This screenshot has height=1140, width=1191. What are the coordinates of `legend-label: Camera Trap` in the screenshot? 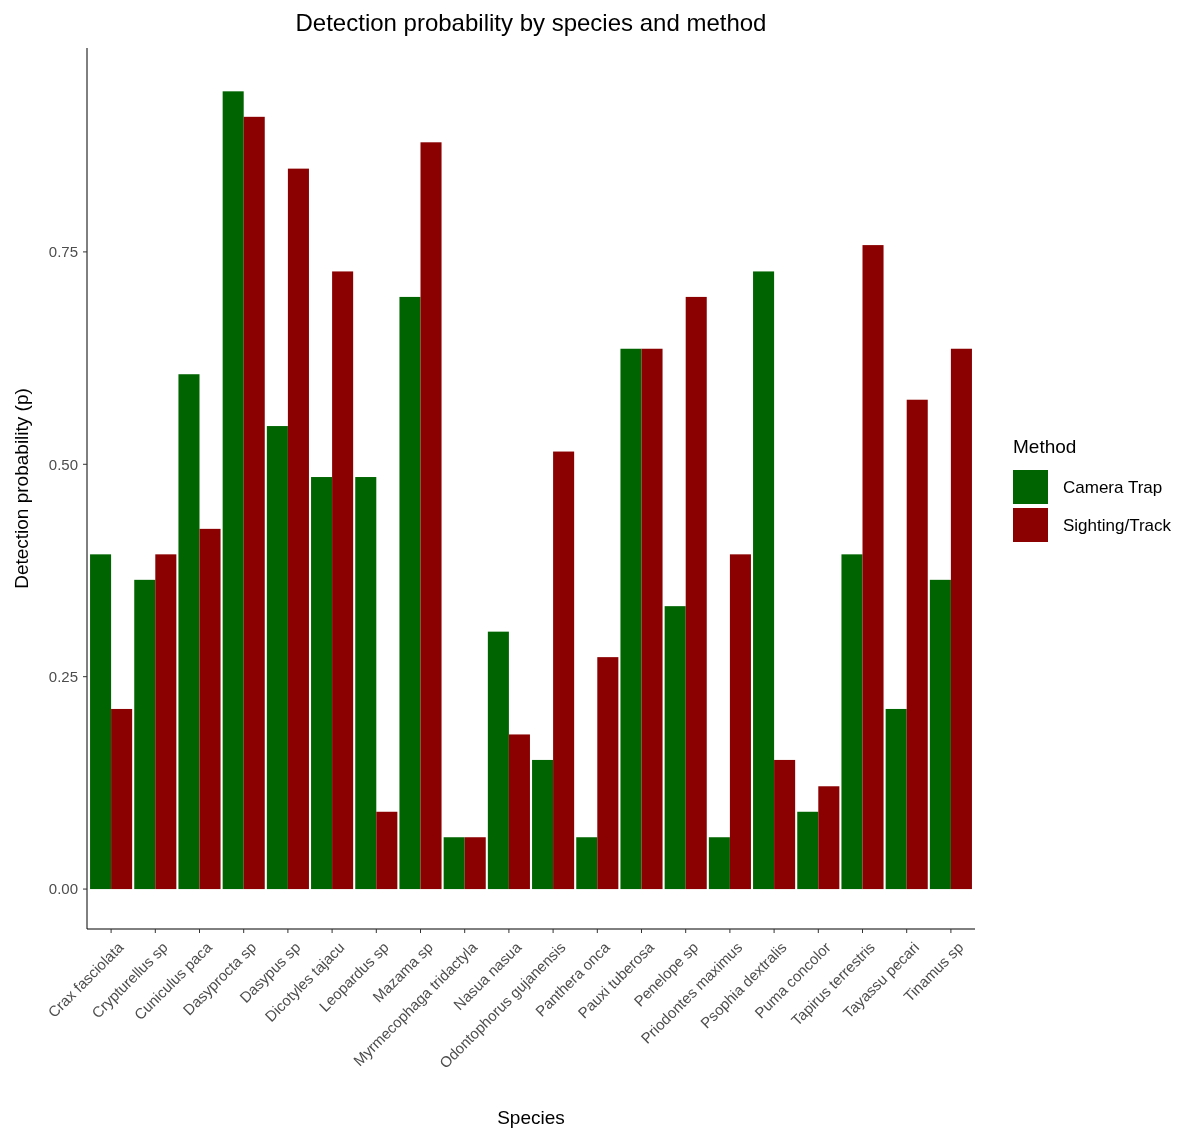 It's located at (1113, 487).